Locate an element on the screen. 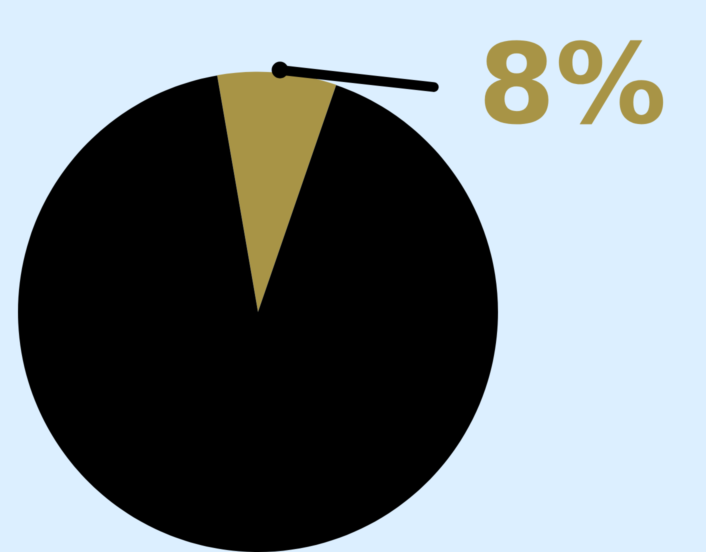 This screenshot has width=706, height=552. pie-slice is located at coordinates (276, 192).